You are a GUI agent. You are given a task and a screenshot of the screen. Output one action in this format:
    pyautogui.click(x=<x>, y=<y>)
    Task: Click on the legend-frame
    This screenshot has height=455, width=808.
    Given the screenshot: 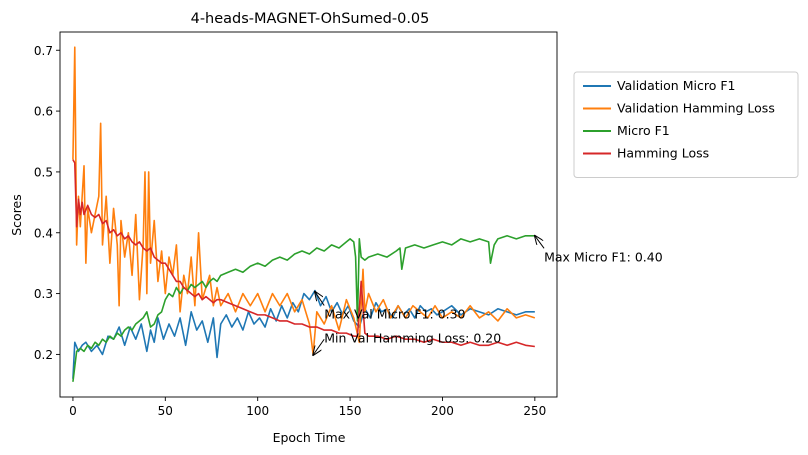 What is the action you would take?
    pyautogui.click(x=686, y=124)
    